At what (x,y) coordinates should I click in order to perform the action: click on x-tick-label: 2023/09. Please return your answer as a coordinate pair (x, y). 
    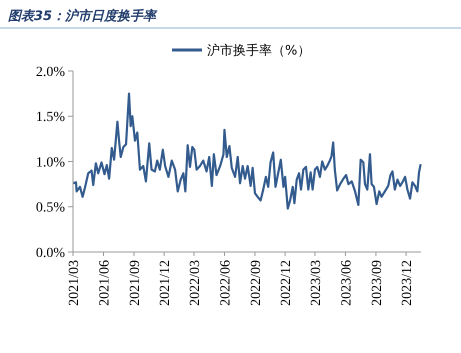
    Looking at the image, I should click on (377, 283).